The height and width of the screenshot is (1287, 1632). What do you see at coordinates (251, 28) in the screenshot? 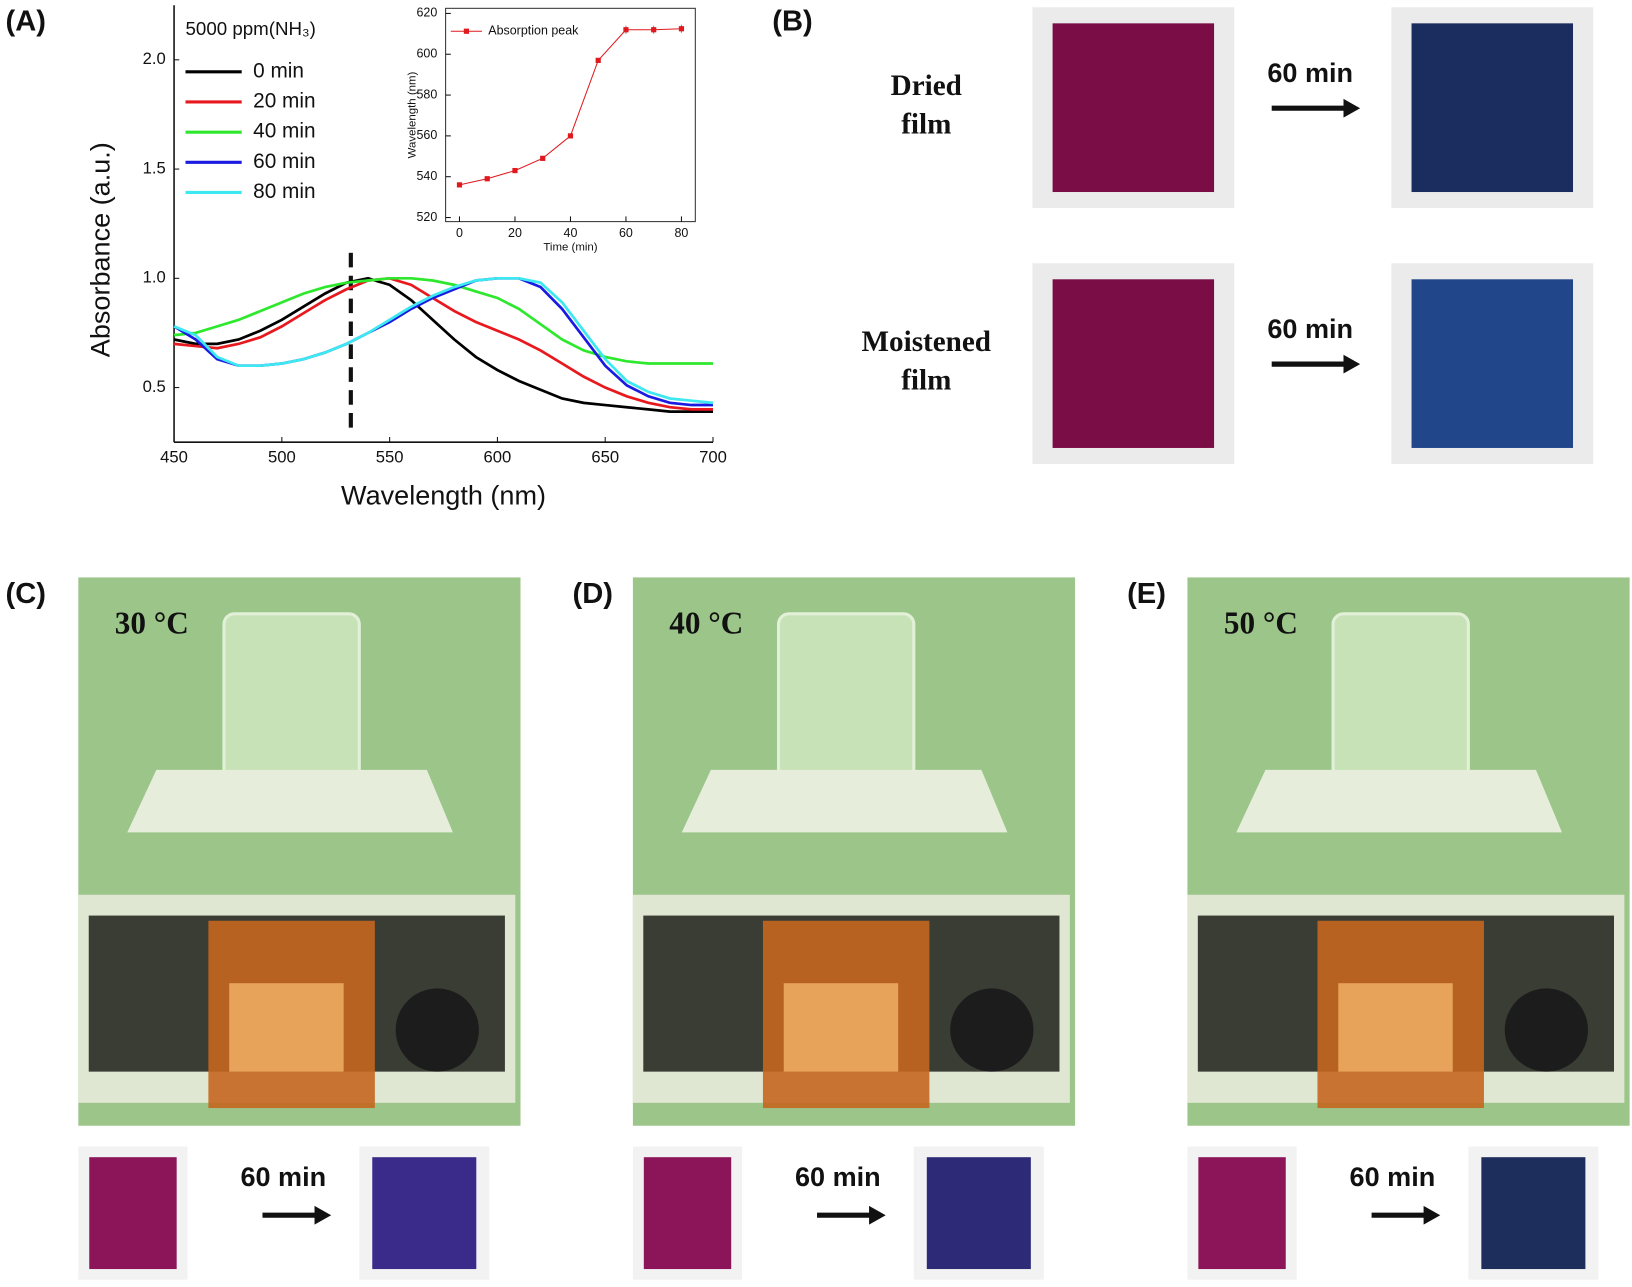
I see `legend-title: 5000 ppm(NH₃)` at bounding box center [251, 28].